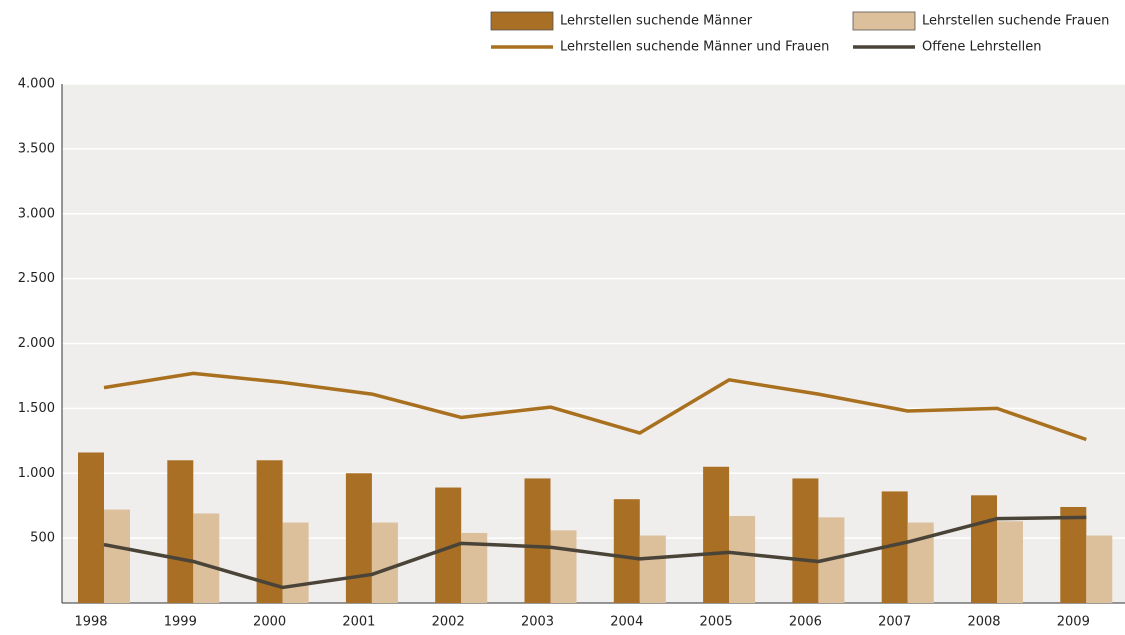  What do you see at coordinates (36, 84) in the screenshot?
I see `y-tick-label: 4.000` at bounding box center [36, 84].